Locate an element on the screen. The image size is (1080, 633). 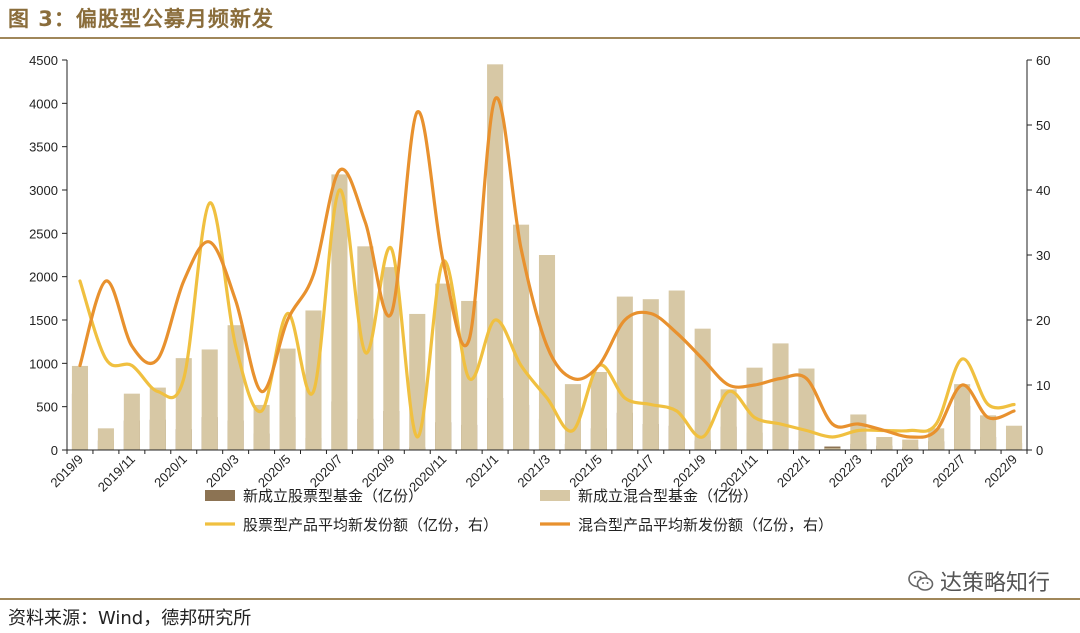
figure-title: 图 3：偏股型公募月频新发 is located at coordinates (141, 19).